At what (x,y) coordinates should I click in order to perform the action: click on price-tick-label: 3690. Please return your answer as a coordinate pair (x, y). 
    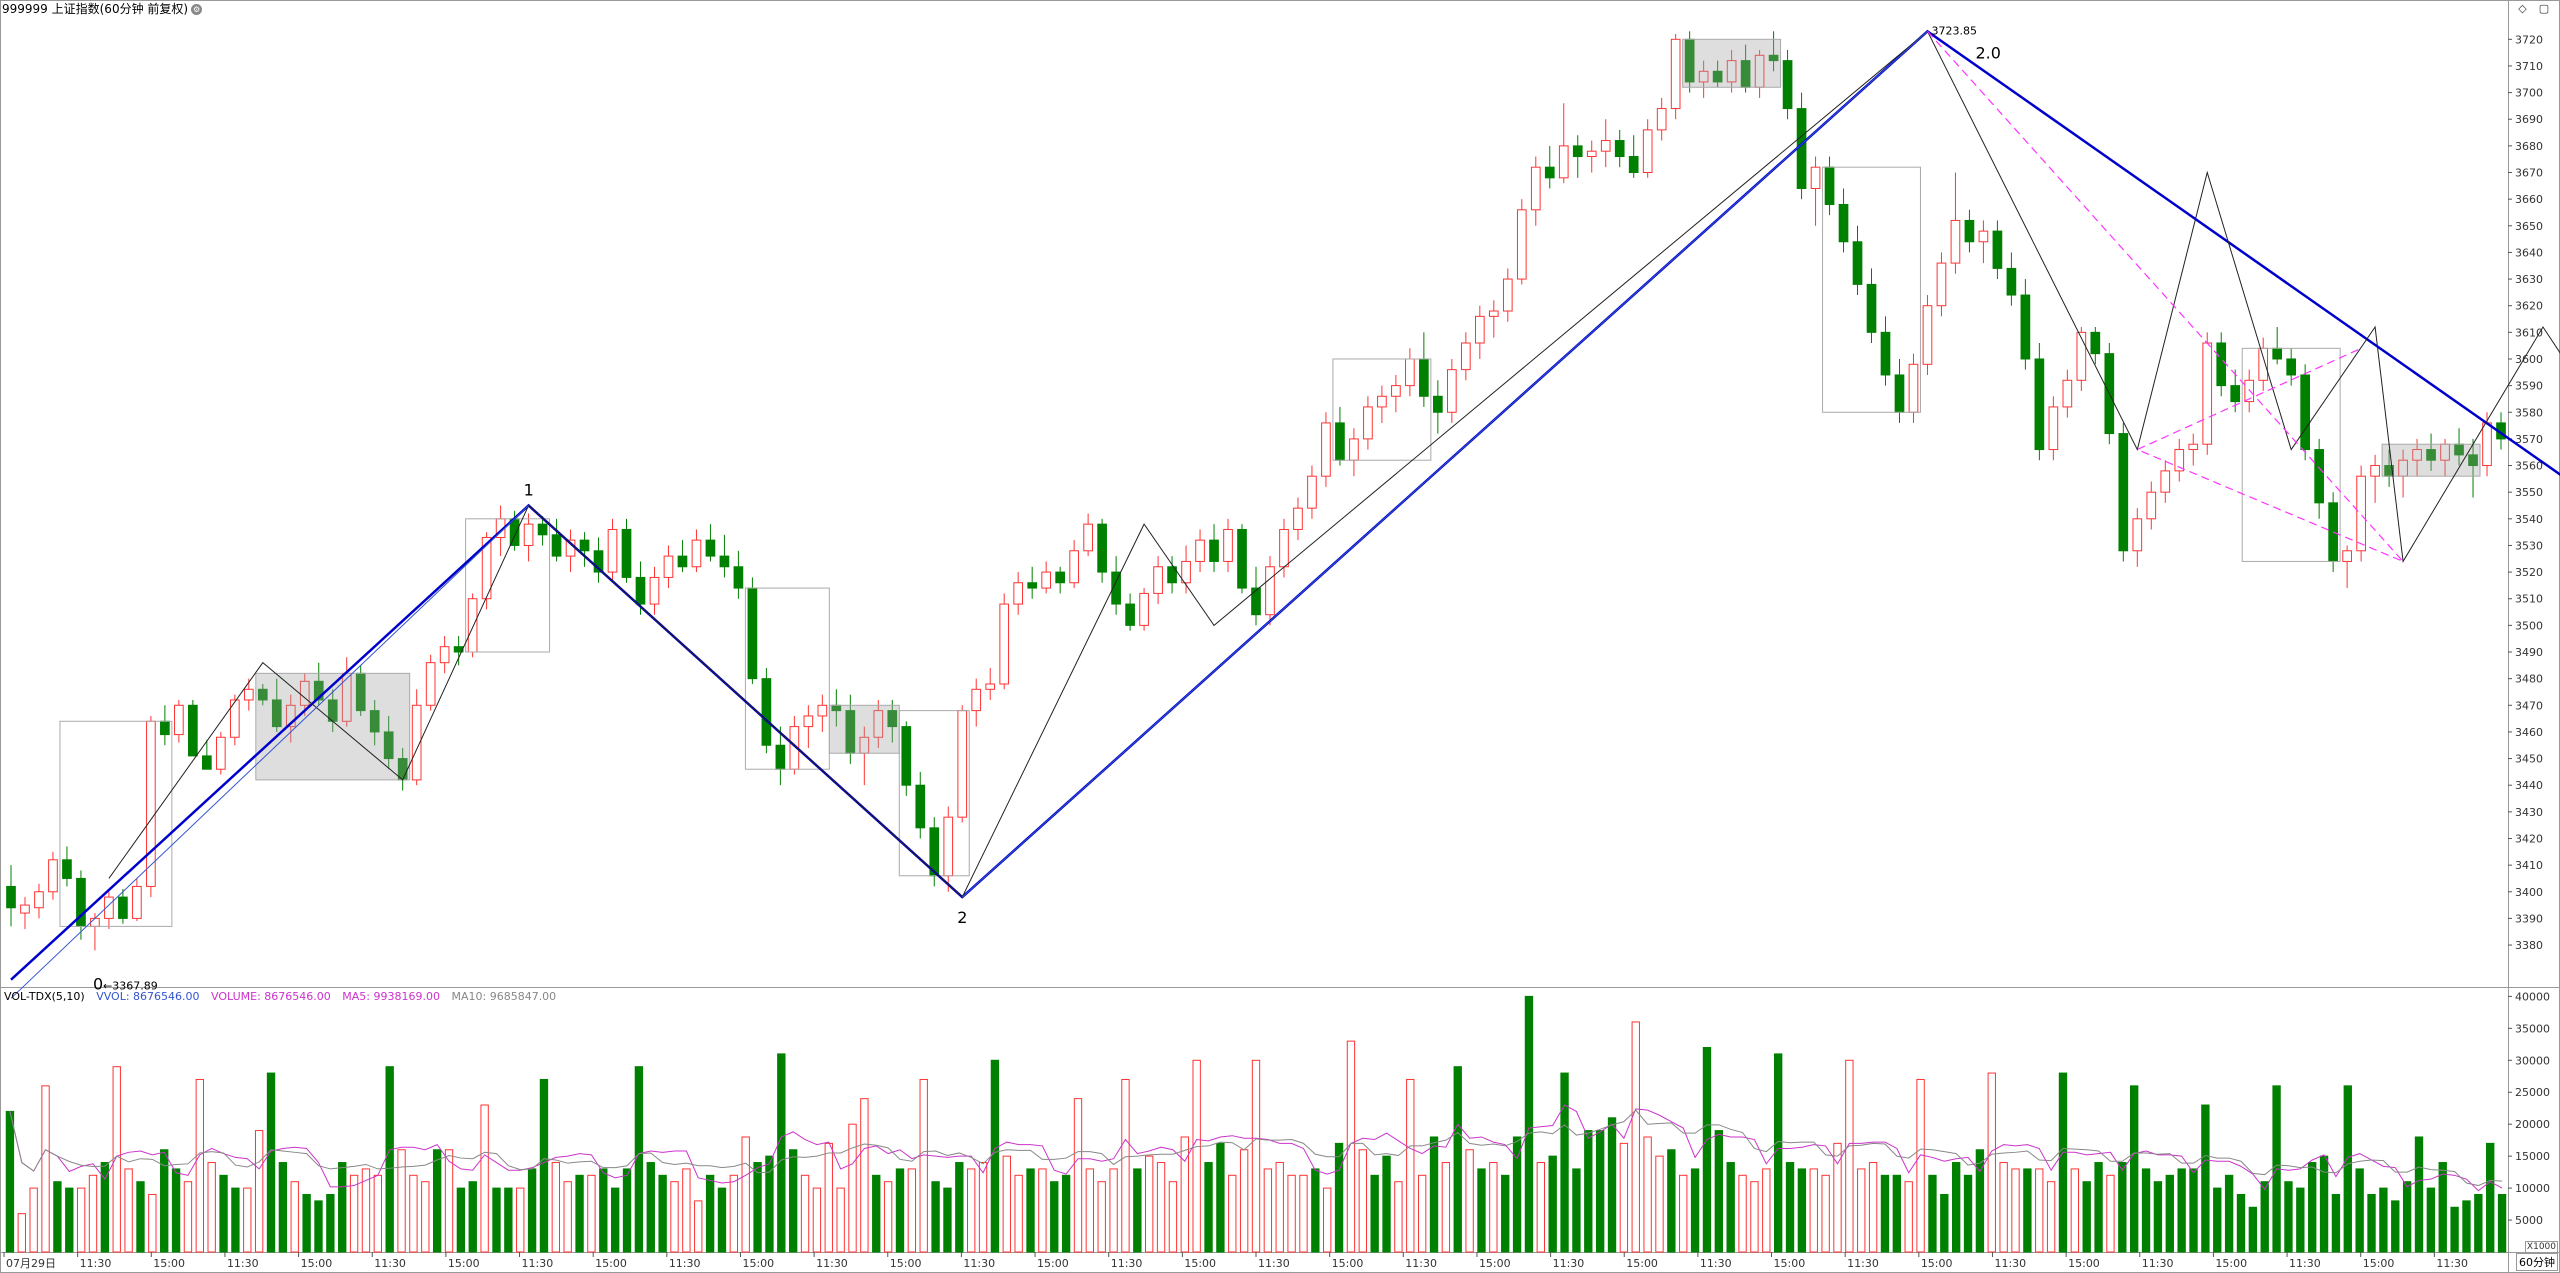
    Looking at the image, I should click on (2529, 119).